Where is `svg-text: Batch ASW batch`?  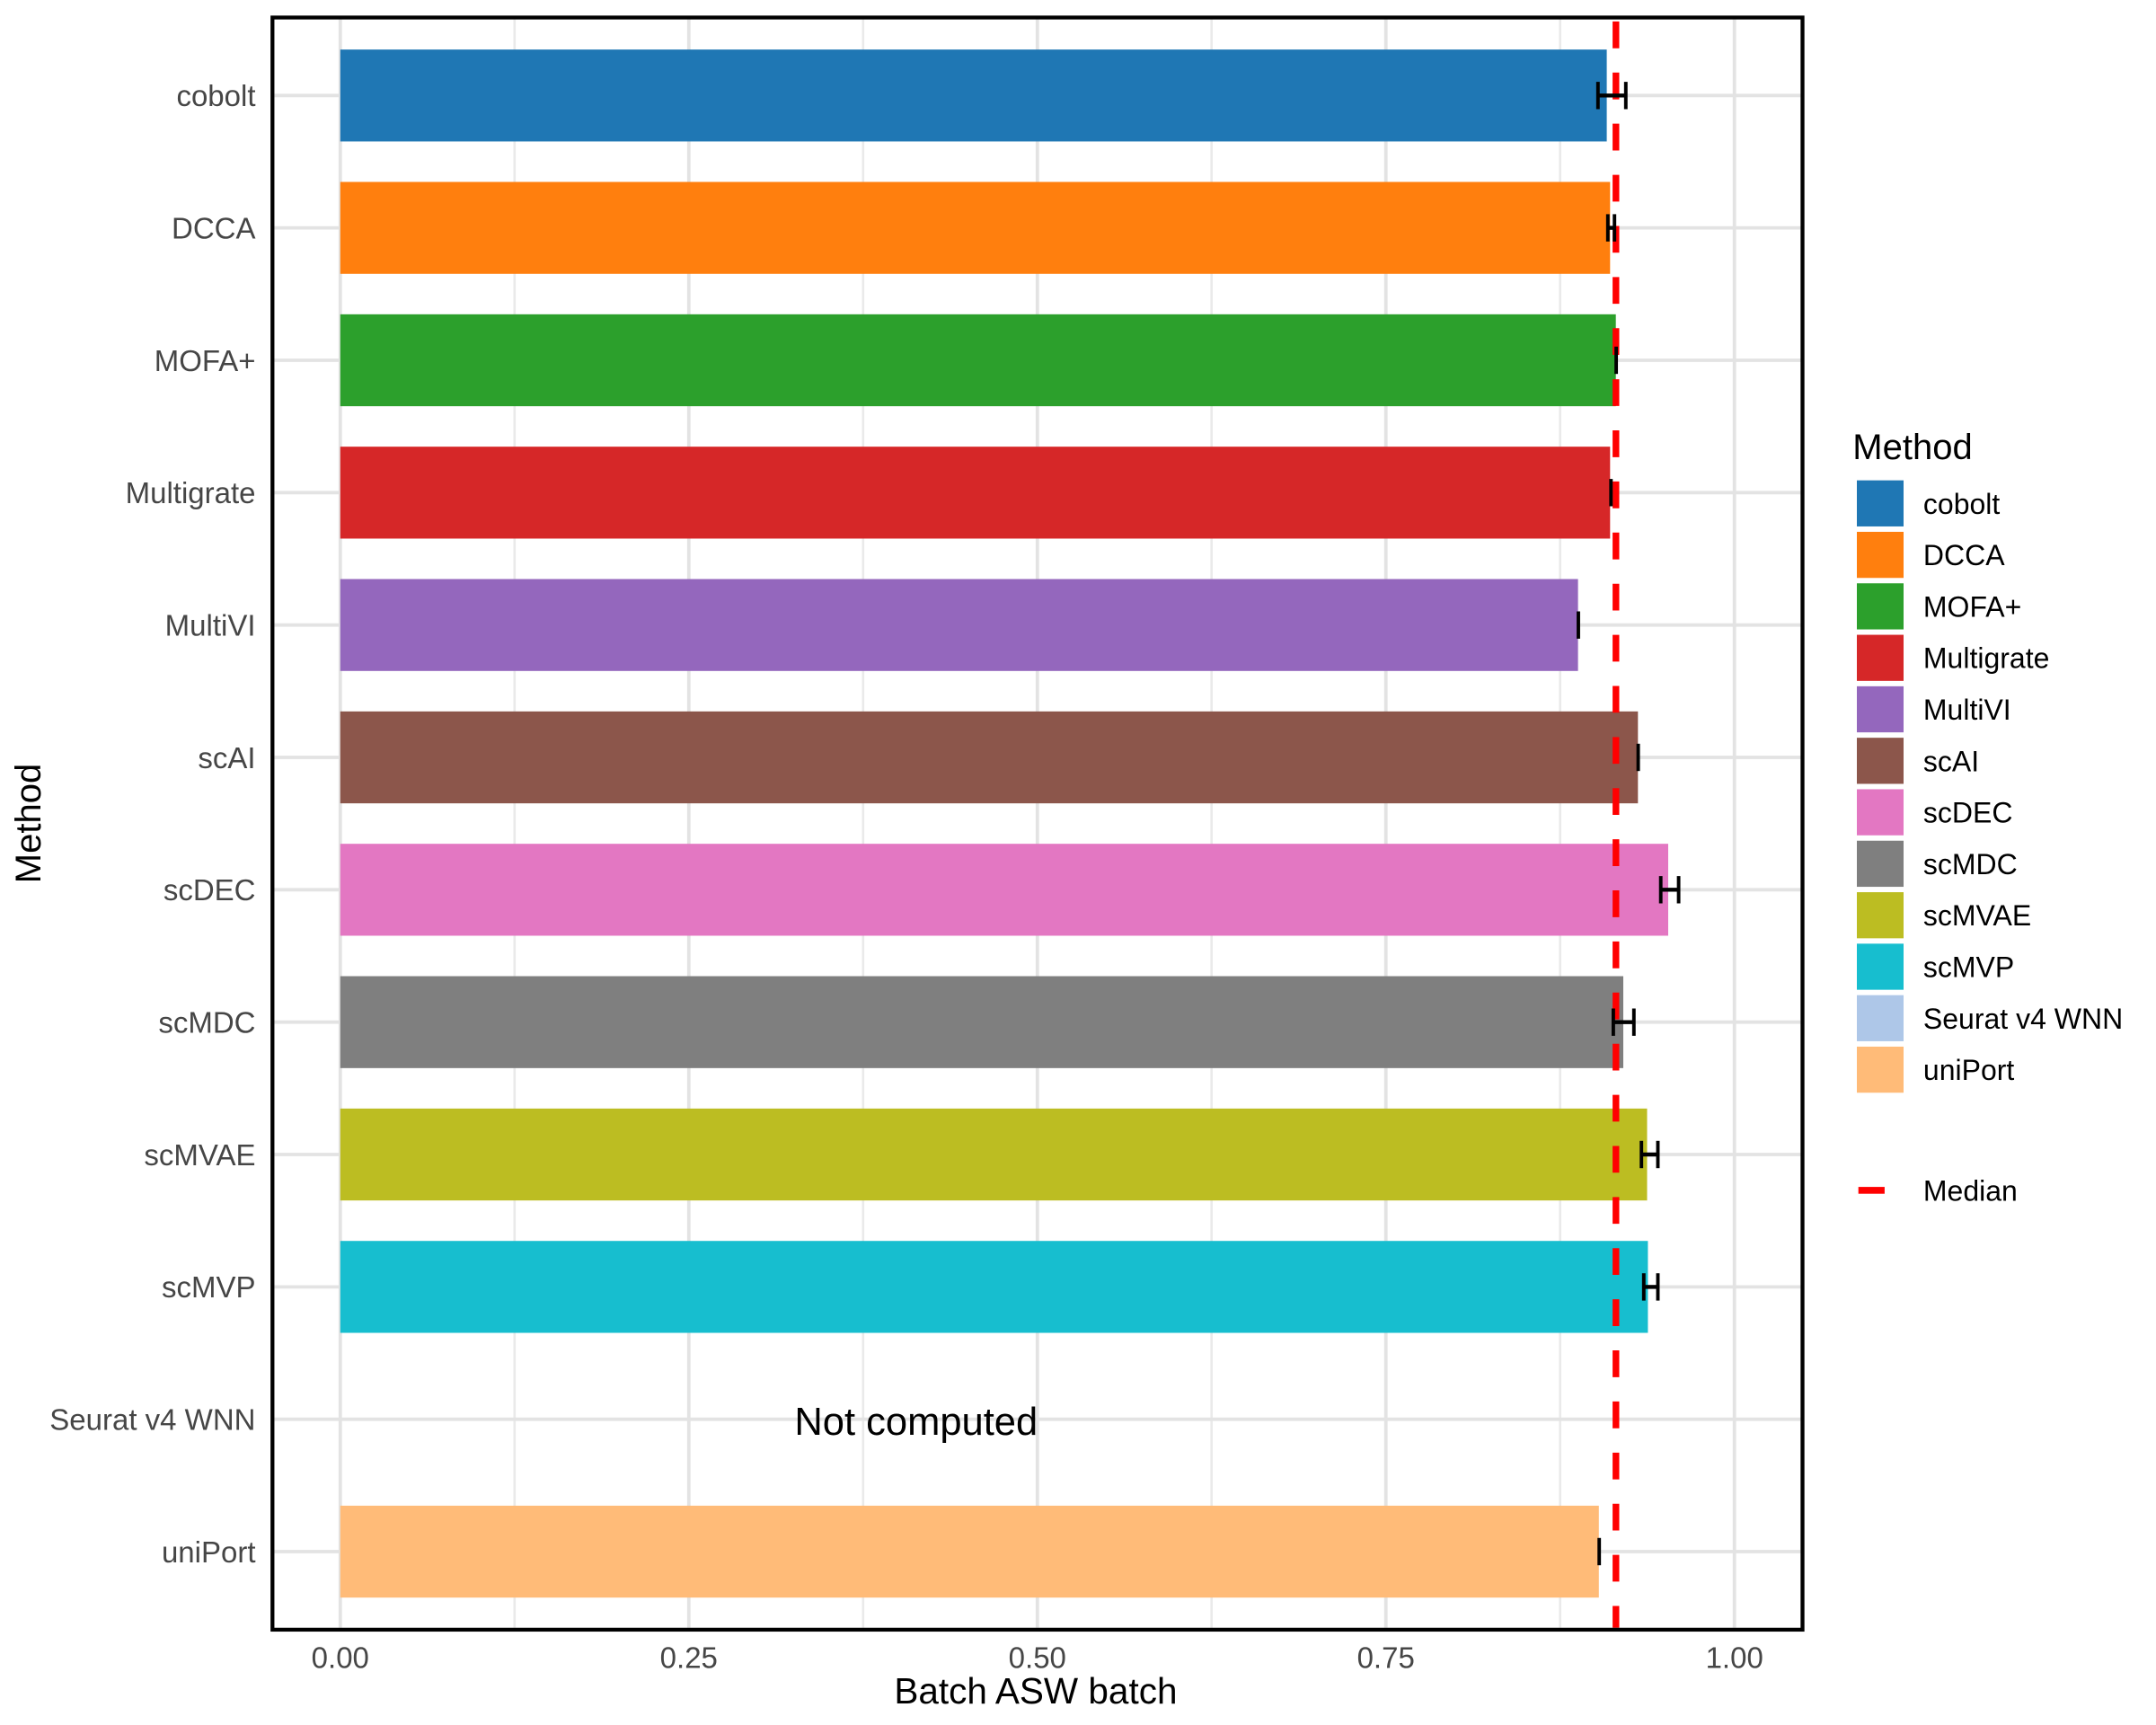 svg-text: Batch ASW batch is located at coordinates (1035, 1691).